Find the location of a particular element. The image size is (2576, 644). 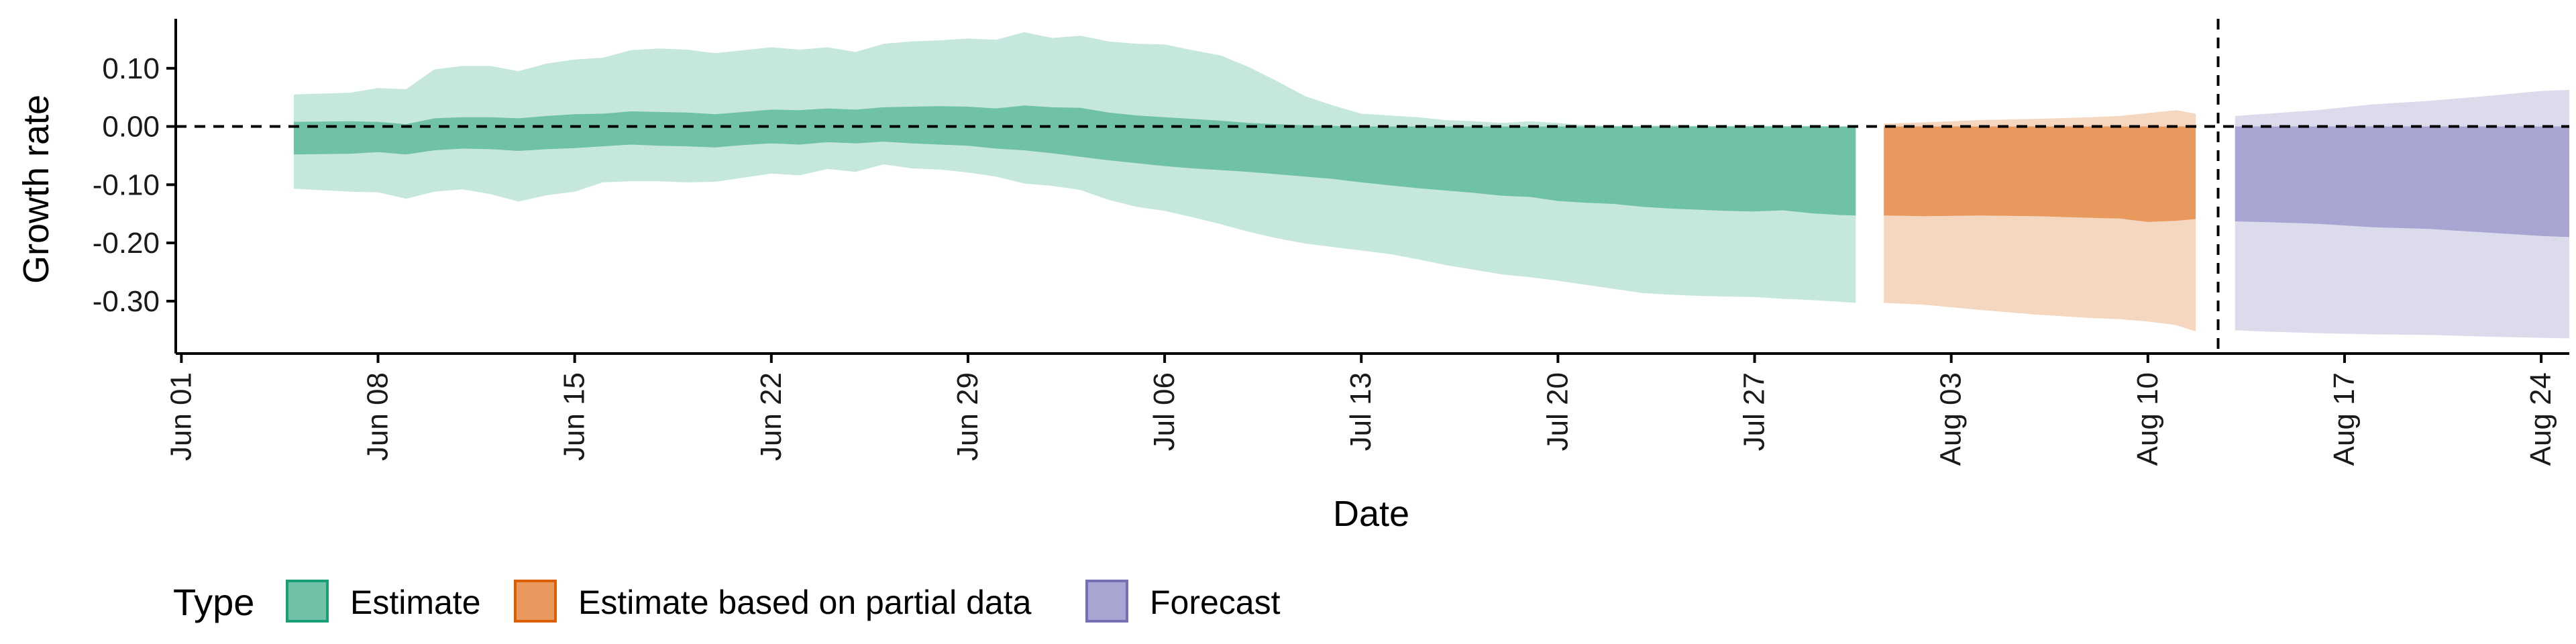

y-tick-label: -0.30 is located at coordinates (126, 301).